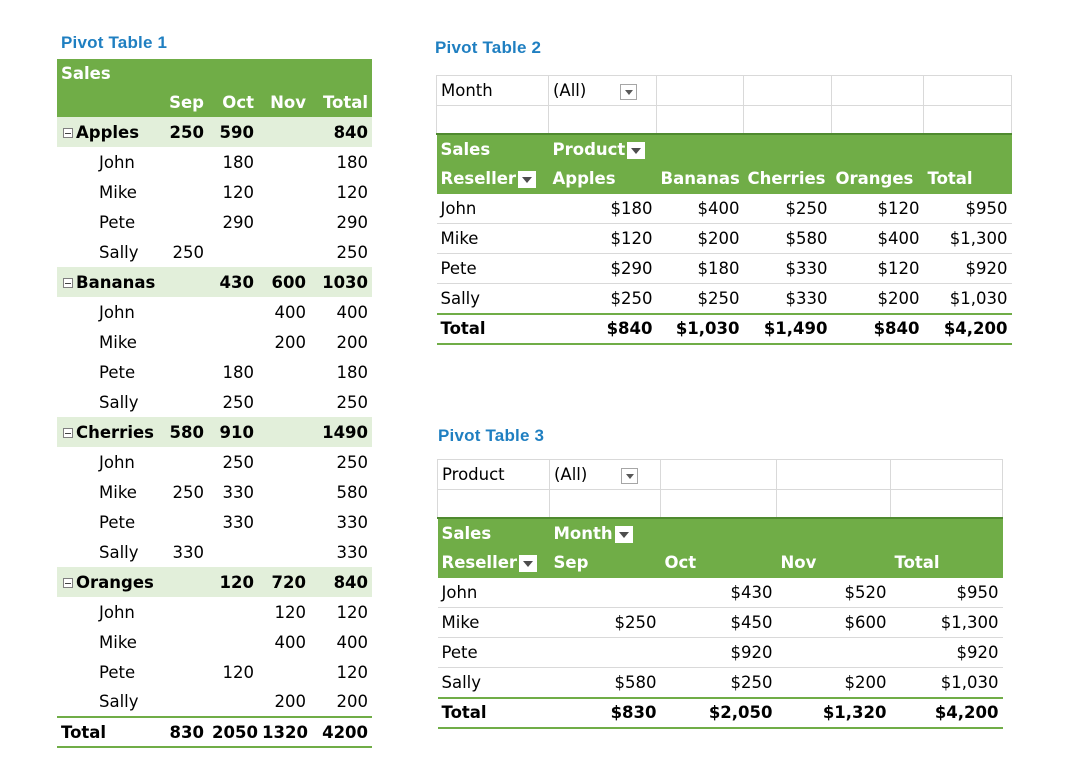  Describe the element at coordinates (233, 282) in the screenshot. I see `group-value: 430` at that location.